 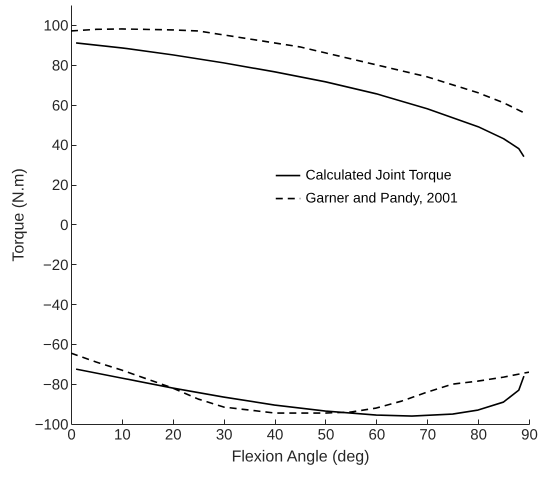 What do you see at coordinates (60, 185) in the screenshot?
I see `y-tick-label: 20` at bounding box center [60, 185].